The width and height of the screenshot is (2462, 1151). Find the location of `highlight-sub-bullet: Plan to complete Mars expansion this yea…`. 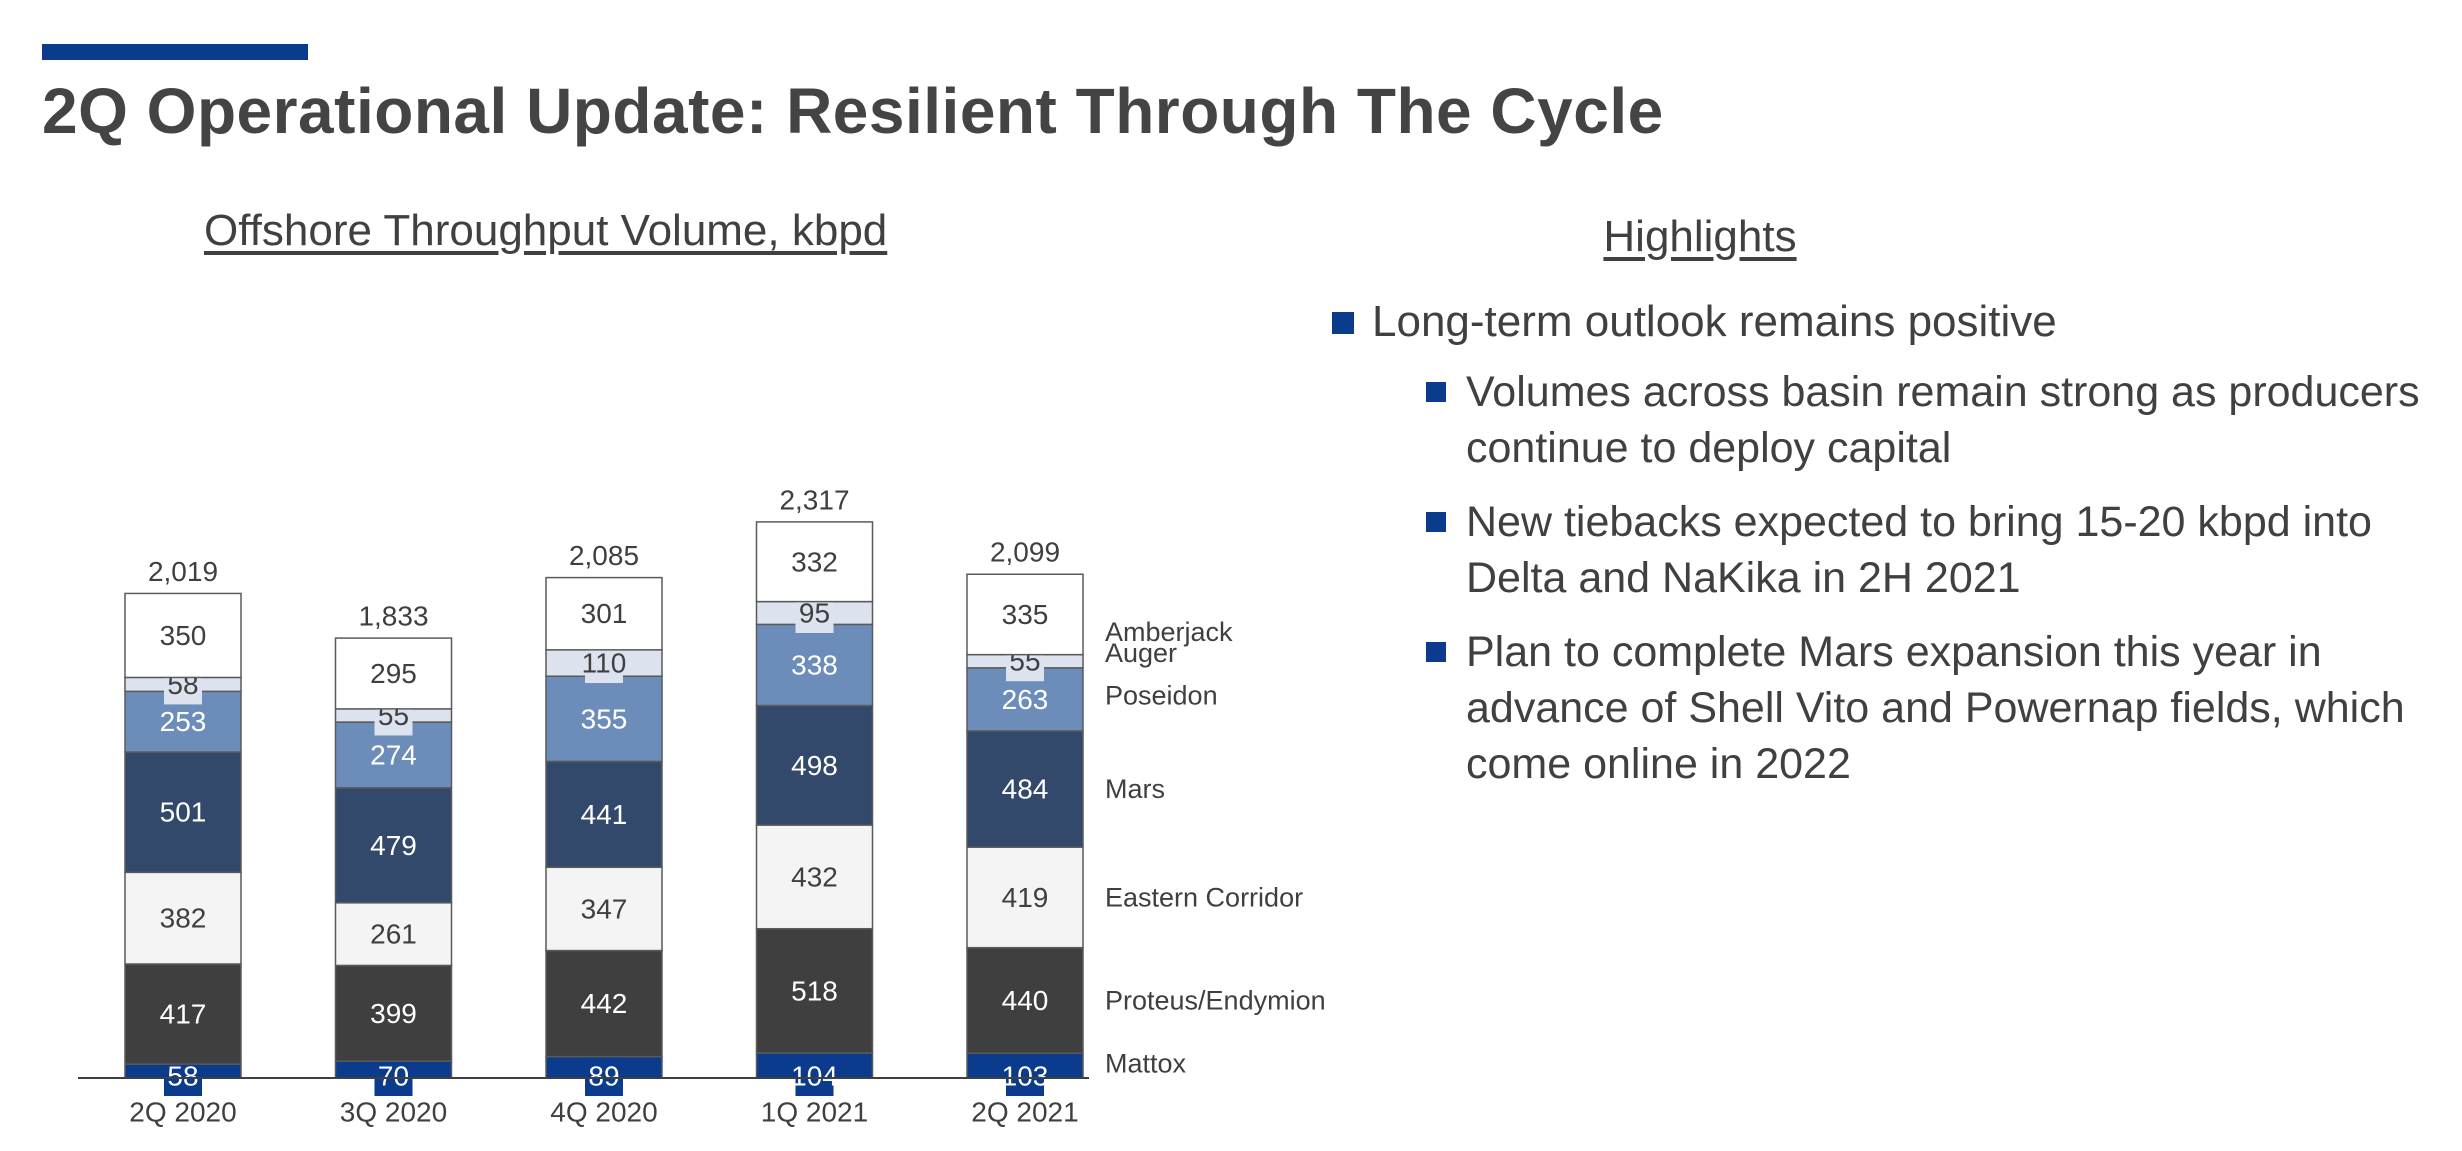

highlight-sub-bullet: Plan to complete Mars expansion this yea… is located at coordinates (1929, 708).